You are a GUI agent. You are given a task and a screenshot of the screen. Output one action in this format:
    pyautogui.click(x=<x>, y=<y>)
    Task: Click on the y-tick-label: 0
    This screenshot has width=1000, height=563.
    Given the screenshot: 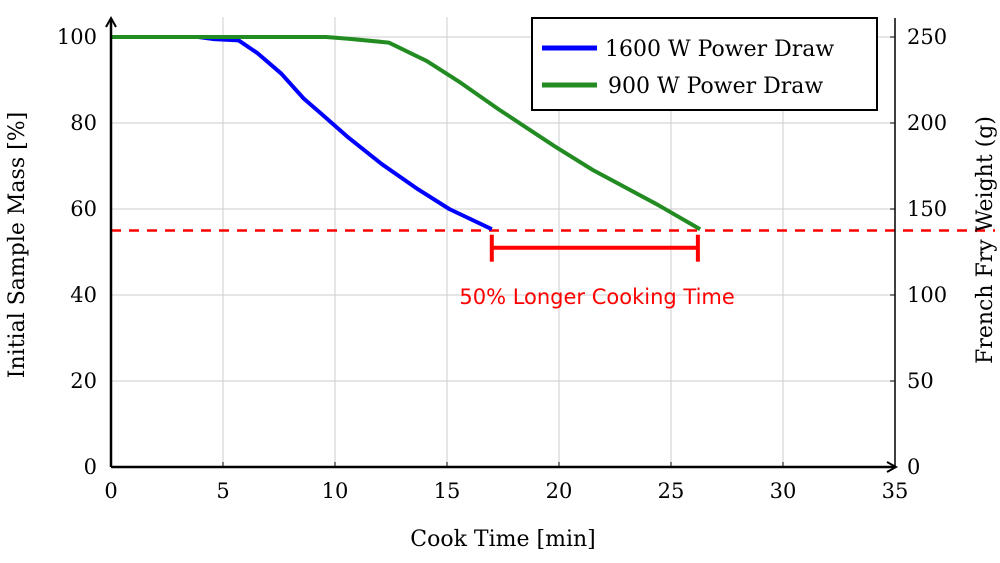 What is the action you would take?
    pyautogui.click(x=90, y=467)
    